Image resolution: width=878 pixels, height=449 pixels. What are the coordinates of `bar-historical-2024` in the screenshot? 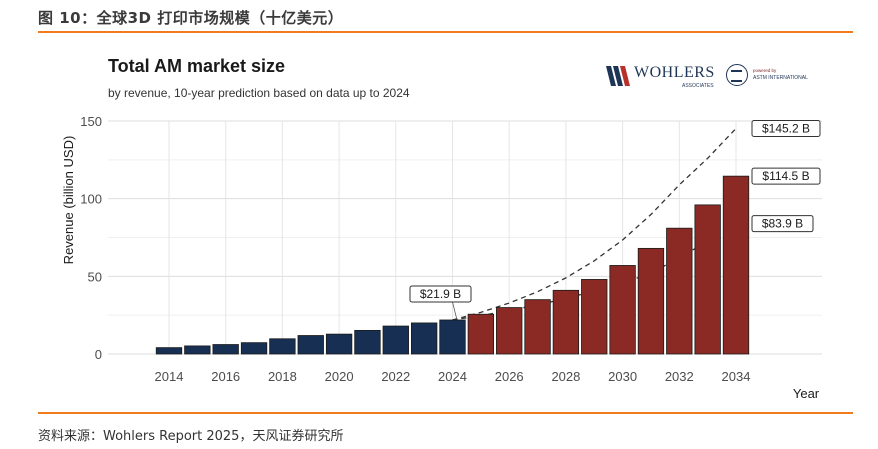 It's located at (452, 337).